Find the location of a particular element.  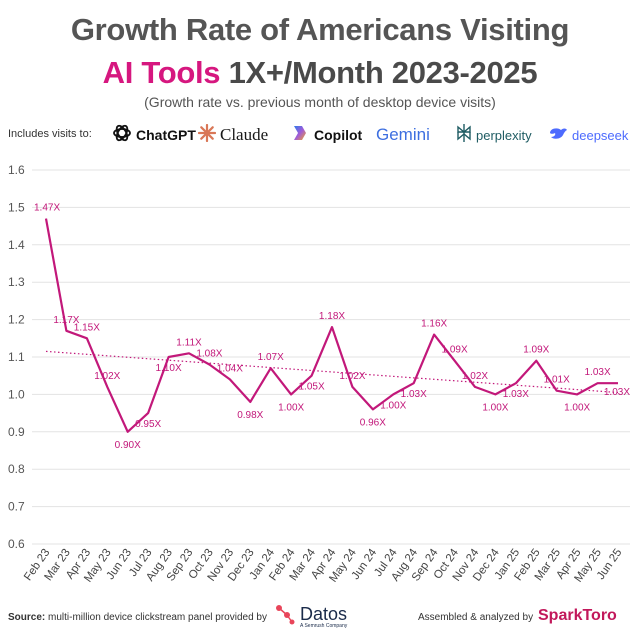

brand-name: Copilot is located at coordinates (338, 135).